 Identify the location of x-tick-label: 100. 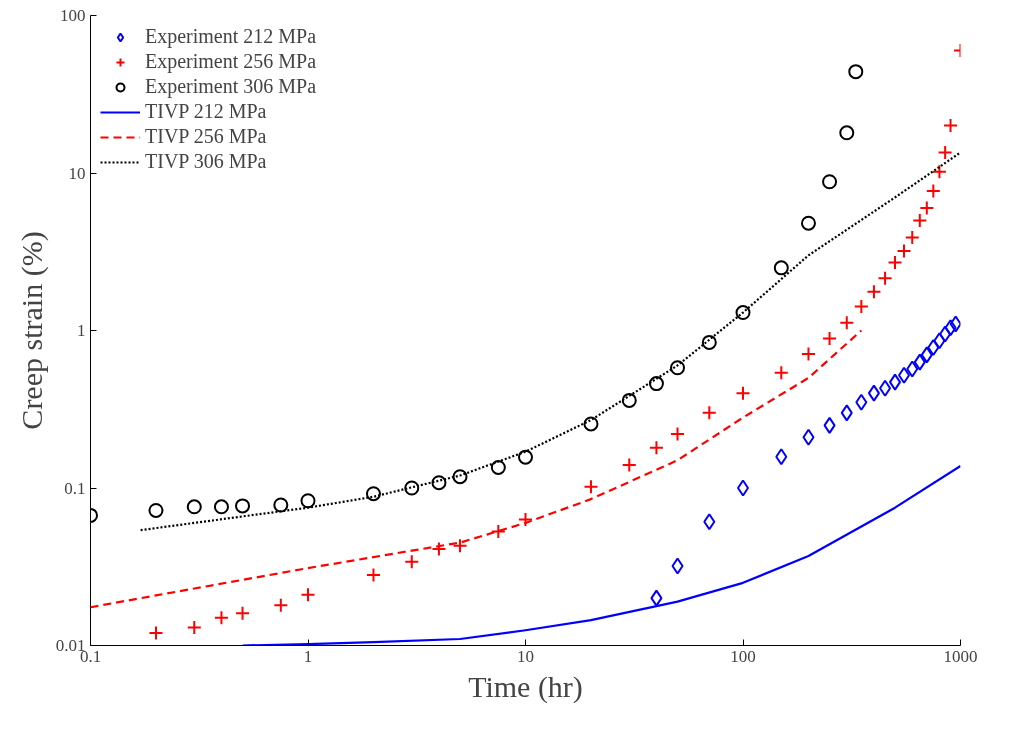
(743, 656).